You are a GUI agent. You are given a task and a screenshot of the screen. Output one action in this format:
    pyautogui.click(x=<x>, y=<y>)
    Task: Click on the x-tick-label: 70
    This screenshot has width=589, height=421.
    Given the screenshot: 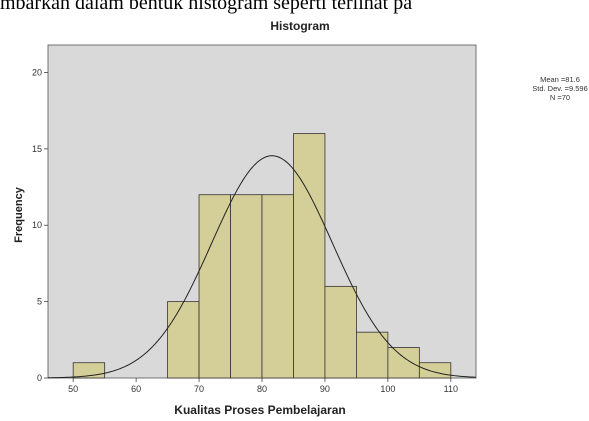 What is the action you would take?
    pyautogui.click(x=199, y=389)
    